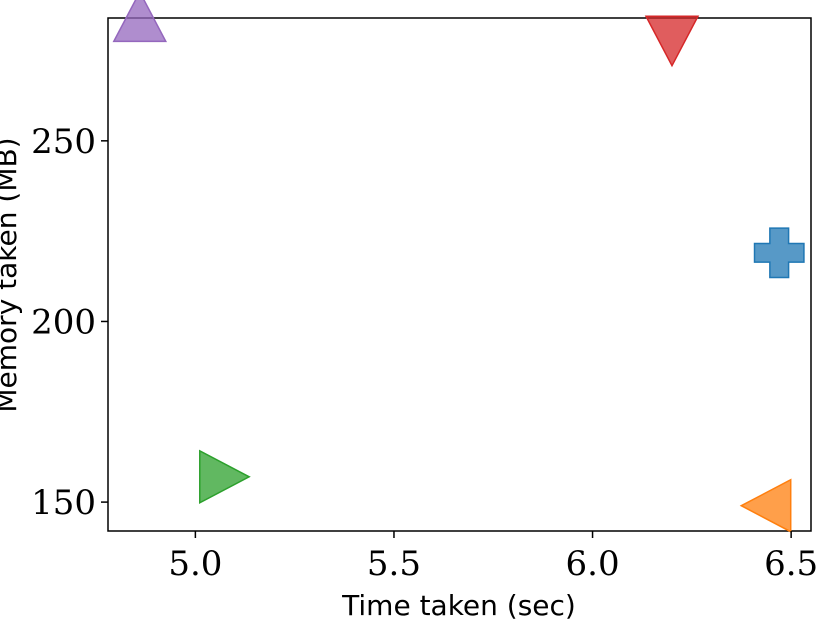 This screenshot has width=830, height=623. Describe the element at coordinates (140, 21) in the screenshot. I see `data-point-triangle-up` at that location.